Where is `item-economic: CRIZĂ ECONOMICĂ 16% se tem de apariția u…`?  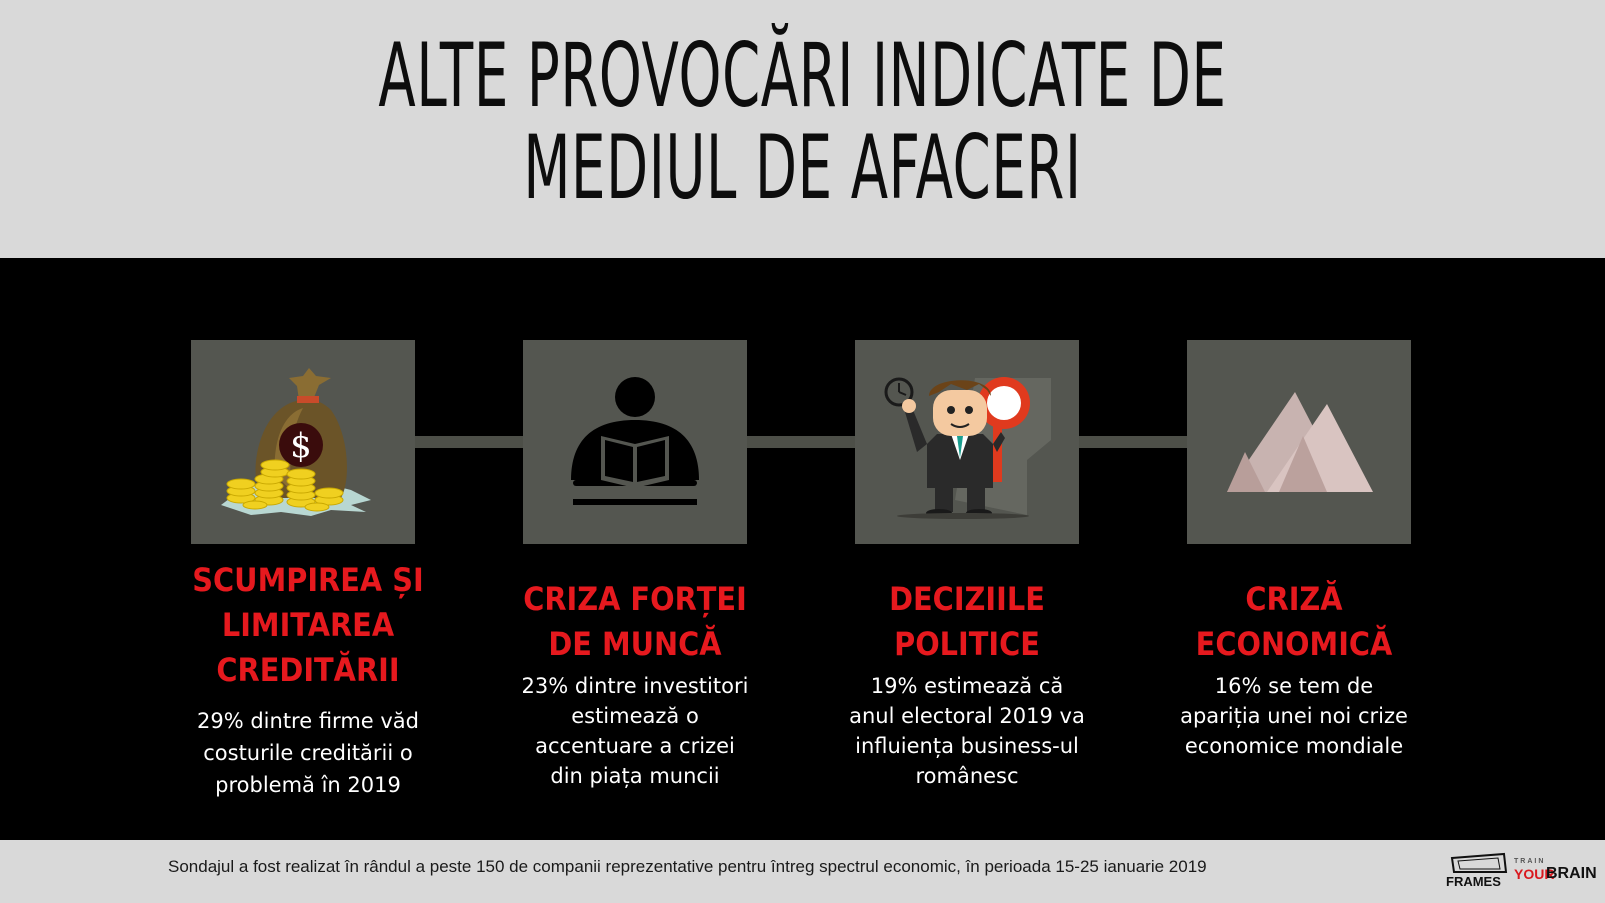 item-economic: CRIZĂ ECONOMICĂ 16% se tem de apariția u… is located at coordinates (1294, 669).